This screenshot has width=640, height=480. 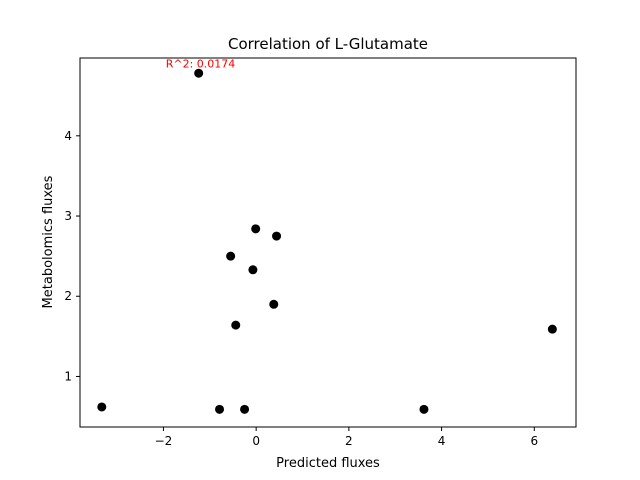 What do you see at coordinates (72, 256) in the screenshot?
I see `y-axis-ticks: 1 2 3 4` at bounding box center [72, 256].